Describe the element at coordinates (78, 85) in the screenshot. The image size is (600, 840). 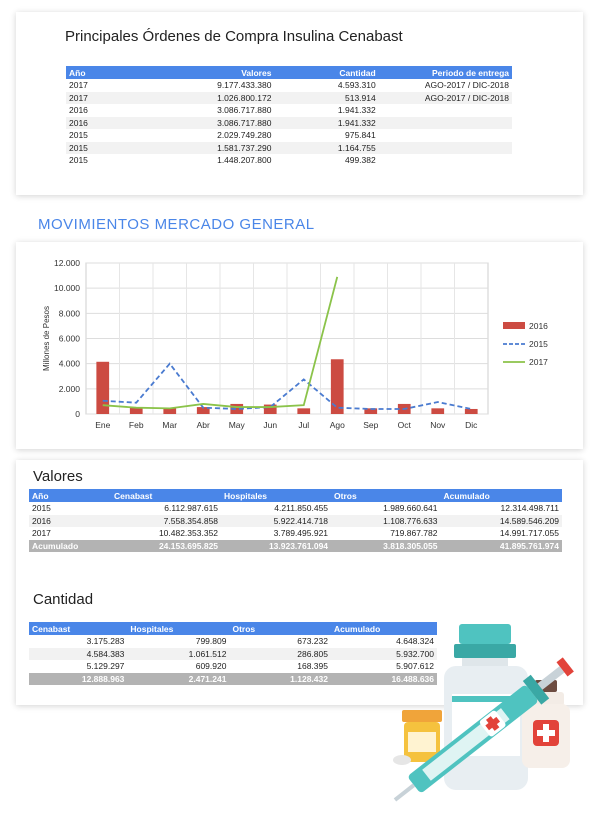
I see `orders-cell: 2017` at that location.